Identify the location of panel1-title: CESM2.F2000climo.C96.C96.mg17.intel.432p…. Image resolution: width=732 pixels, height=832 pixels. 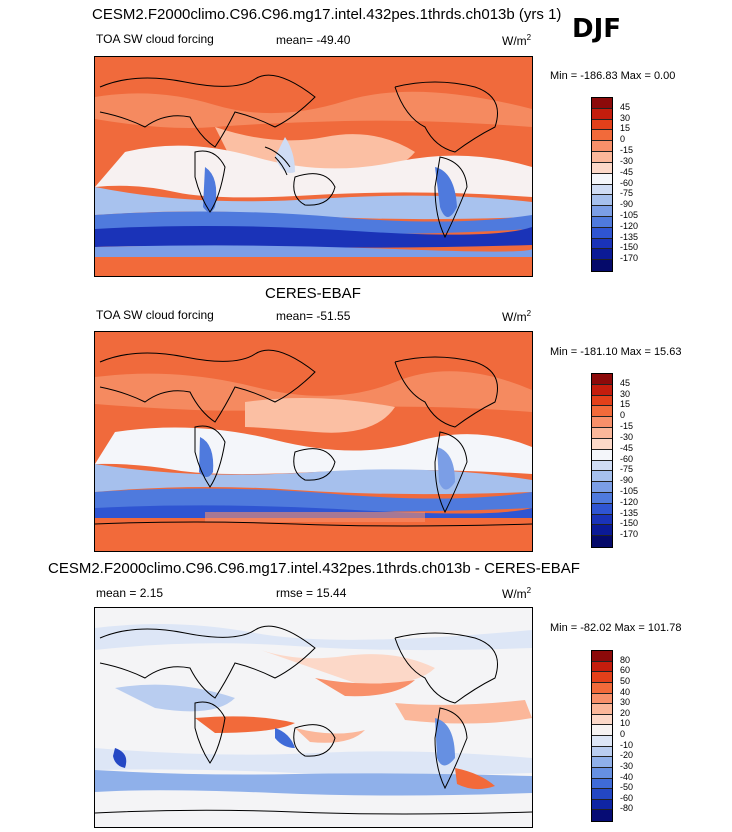
(327, 14).